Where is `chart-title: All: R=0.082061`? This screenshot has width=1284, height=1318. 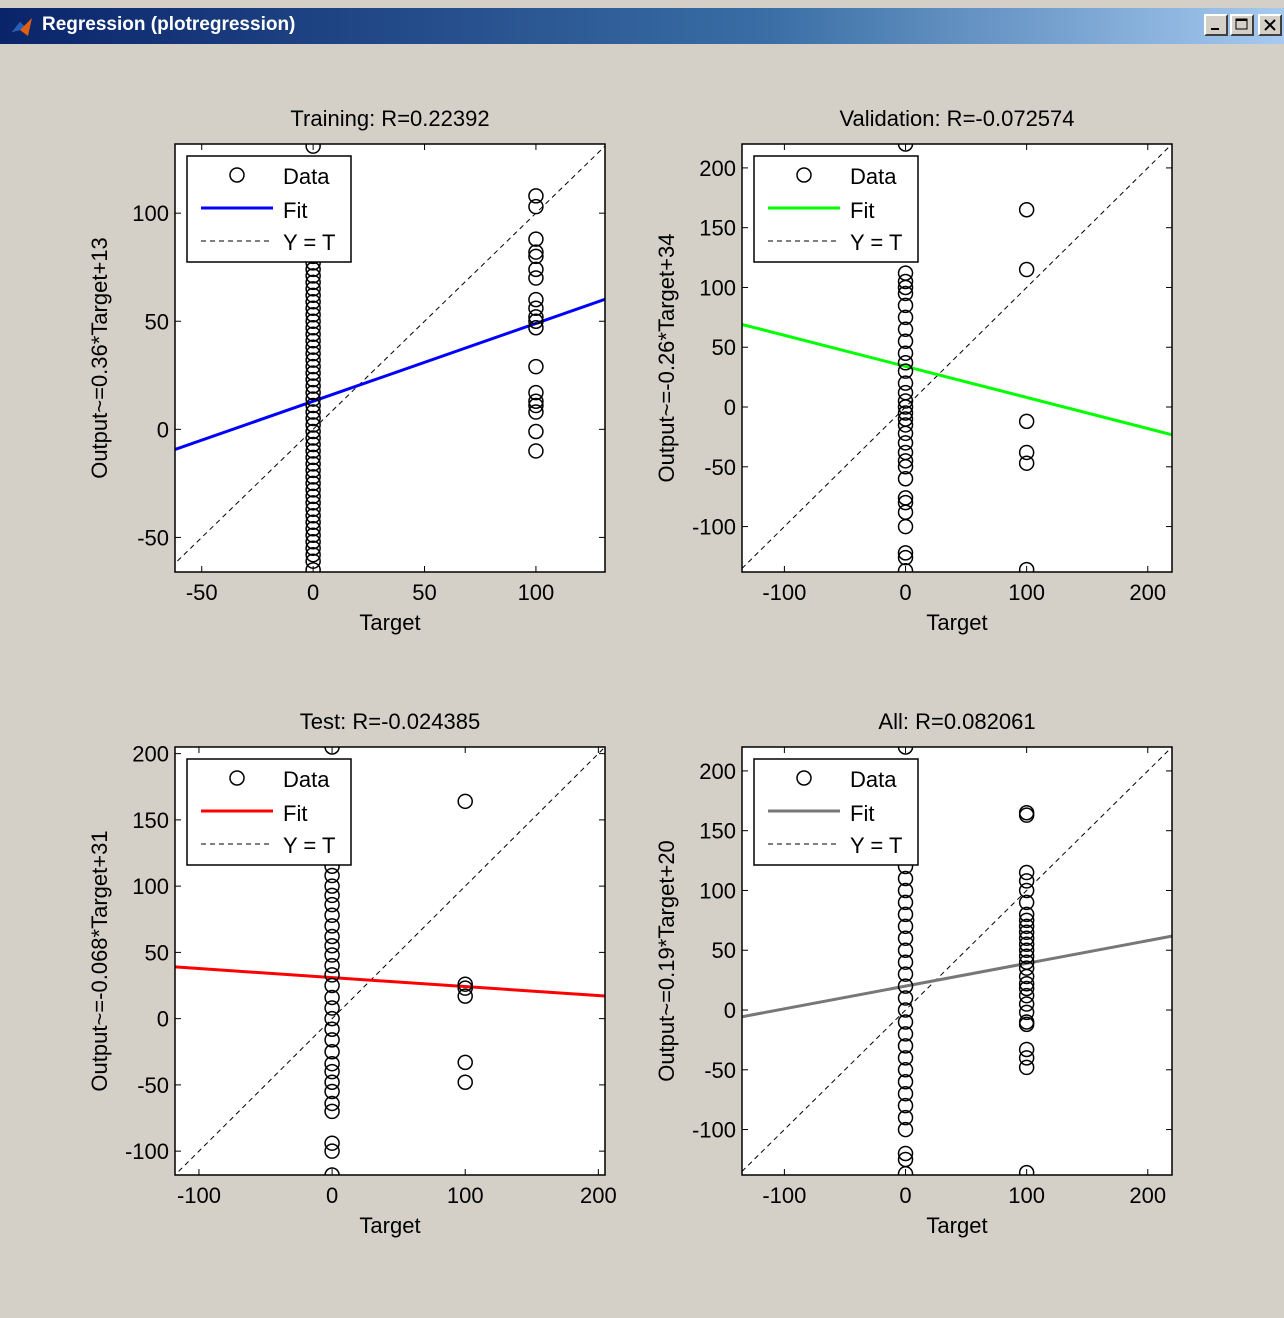
chart-title: All: R=0.082061 is located at coordinates (956, 721).